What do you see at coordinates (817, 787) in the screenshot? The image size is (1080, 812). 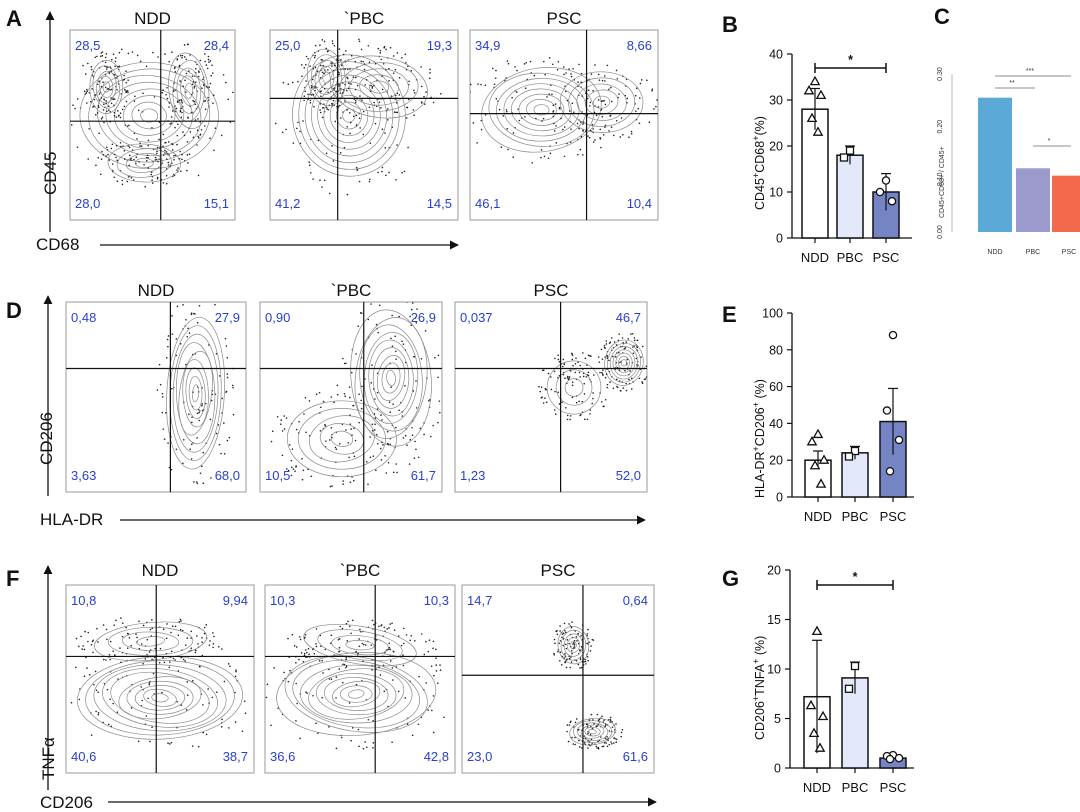 I see `category-label: NDD` at bounding box center [817, 787].